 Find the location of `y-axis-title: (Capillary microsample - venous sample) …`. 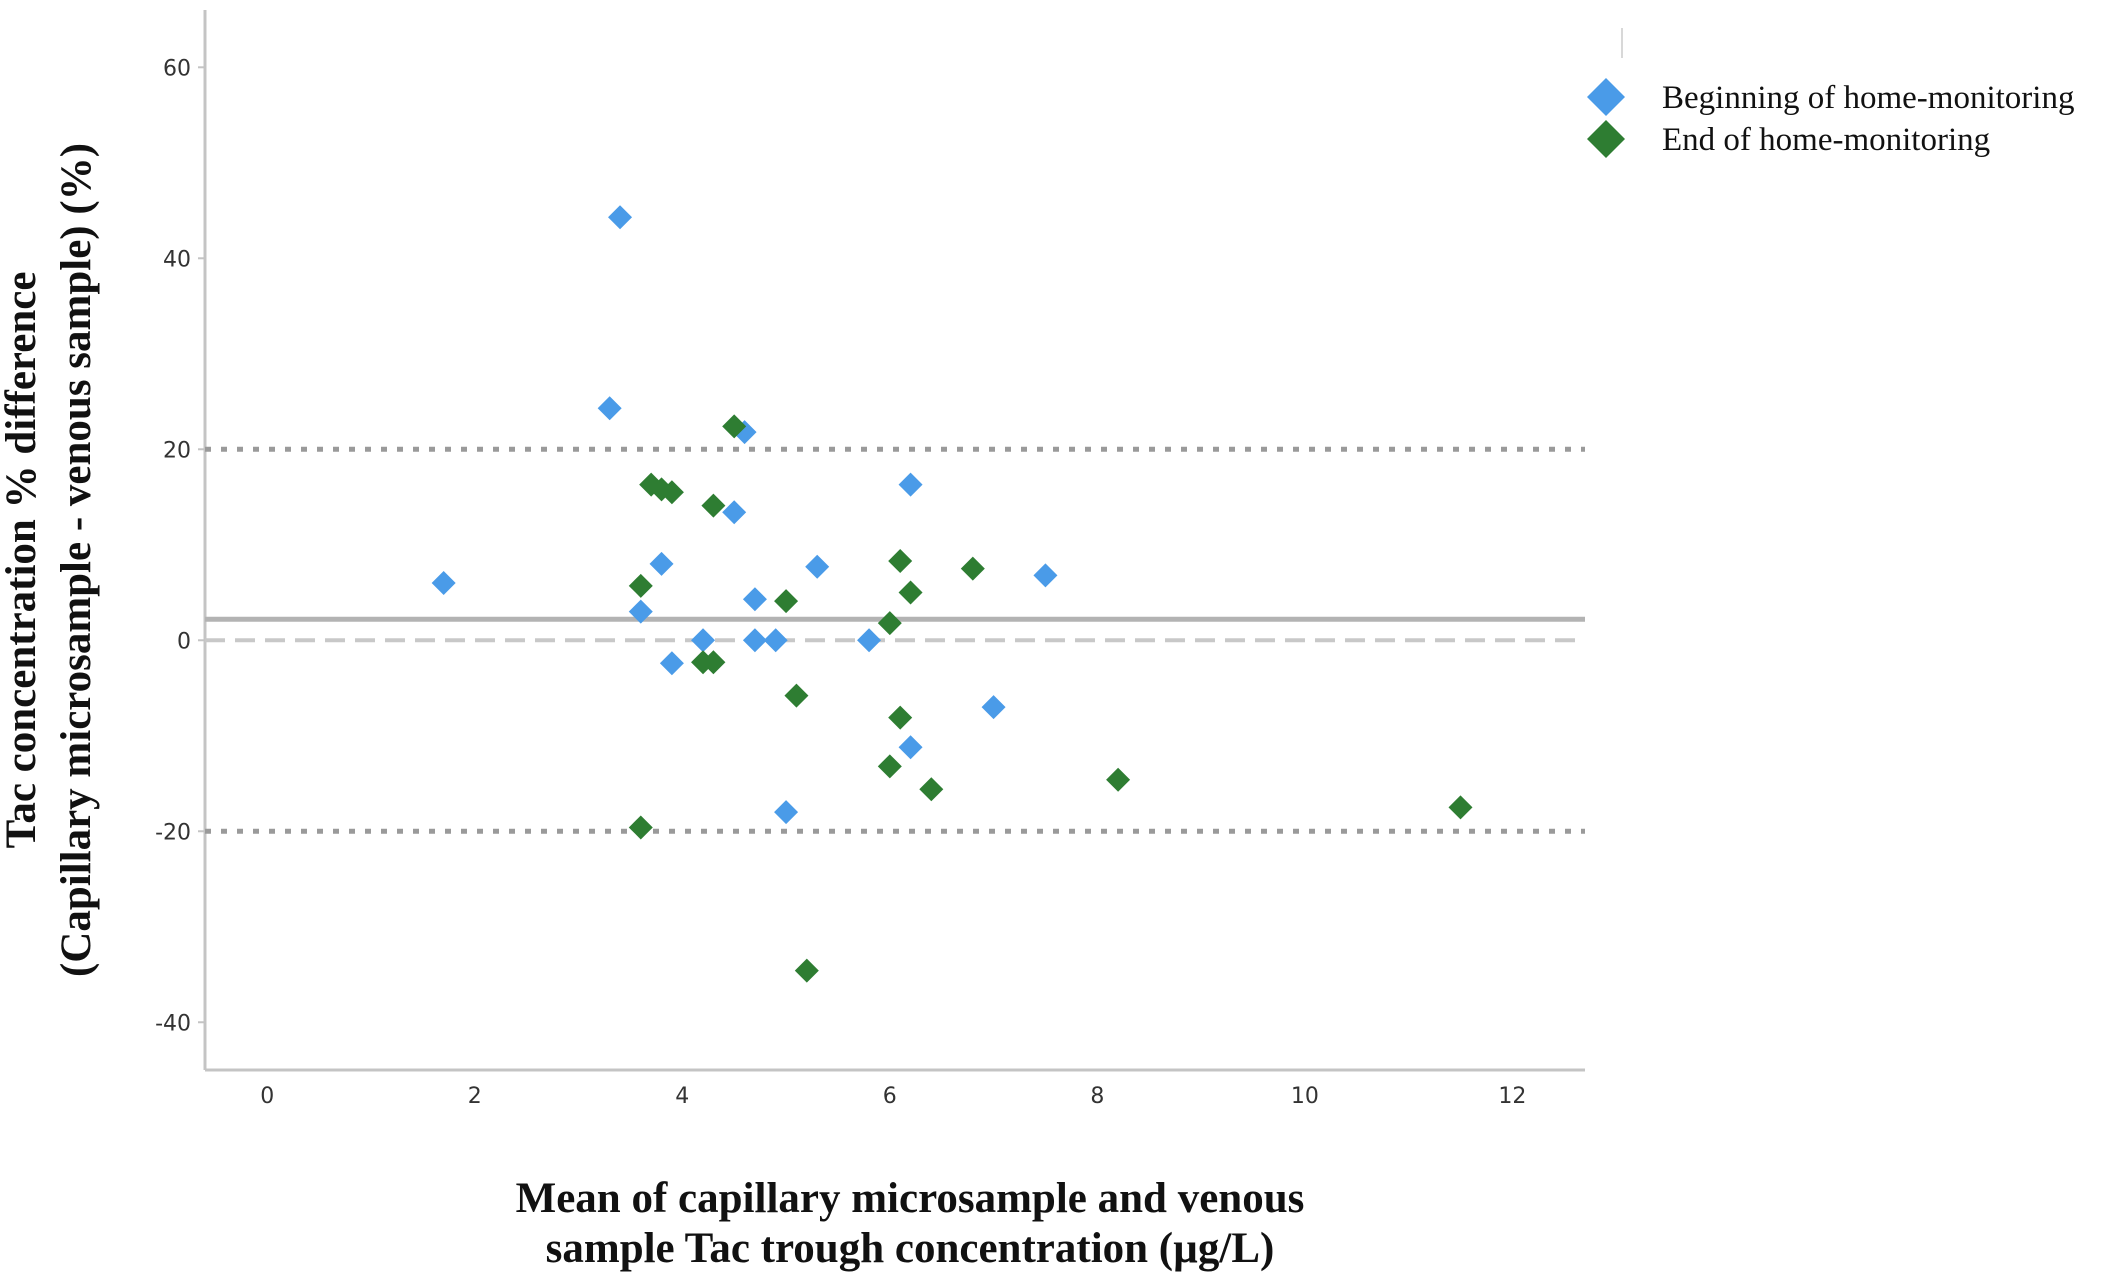

y-axis-title: (Capillary microsample - venous sample) … is located at coordinates (76, 560).